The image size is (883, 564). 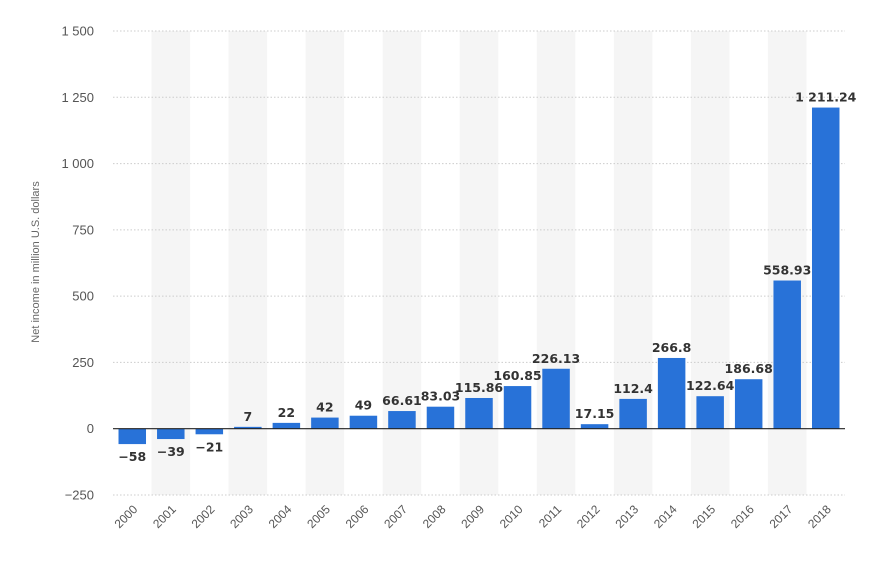 I want to click on bar-2013, so click(x=633, y=413).